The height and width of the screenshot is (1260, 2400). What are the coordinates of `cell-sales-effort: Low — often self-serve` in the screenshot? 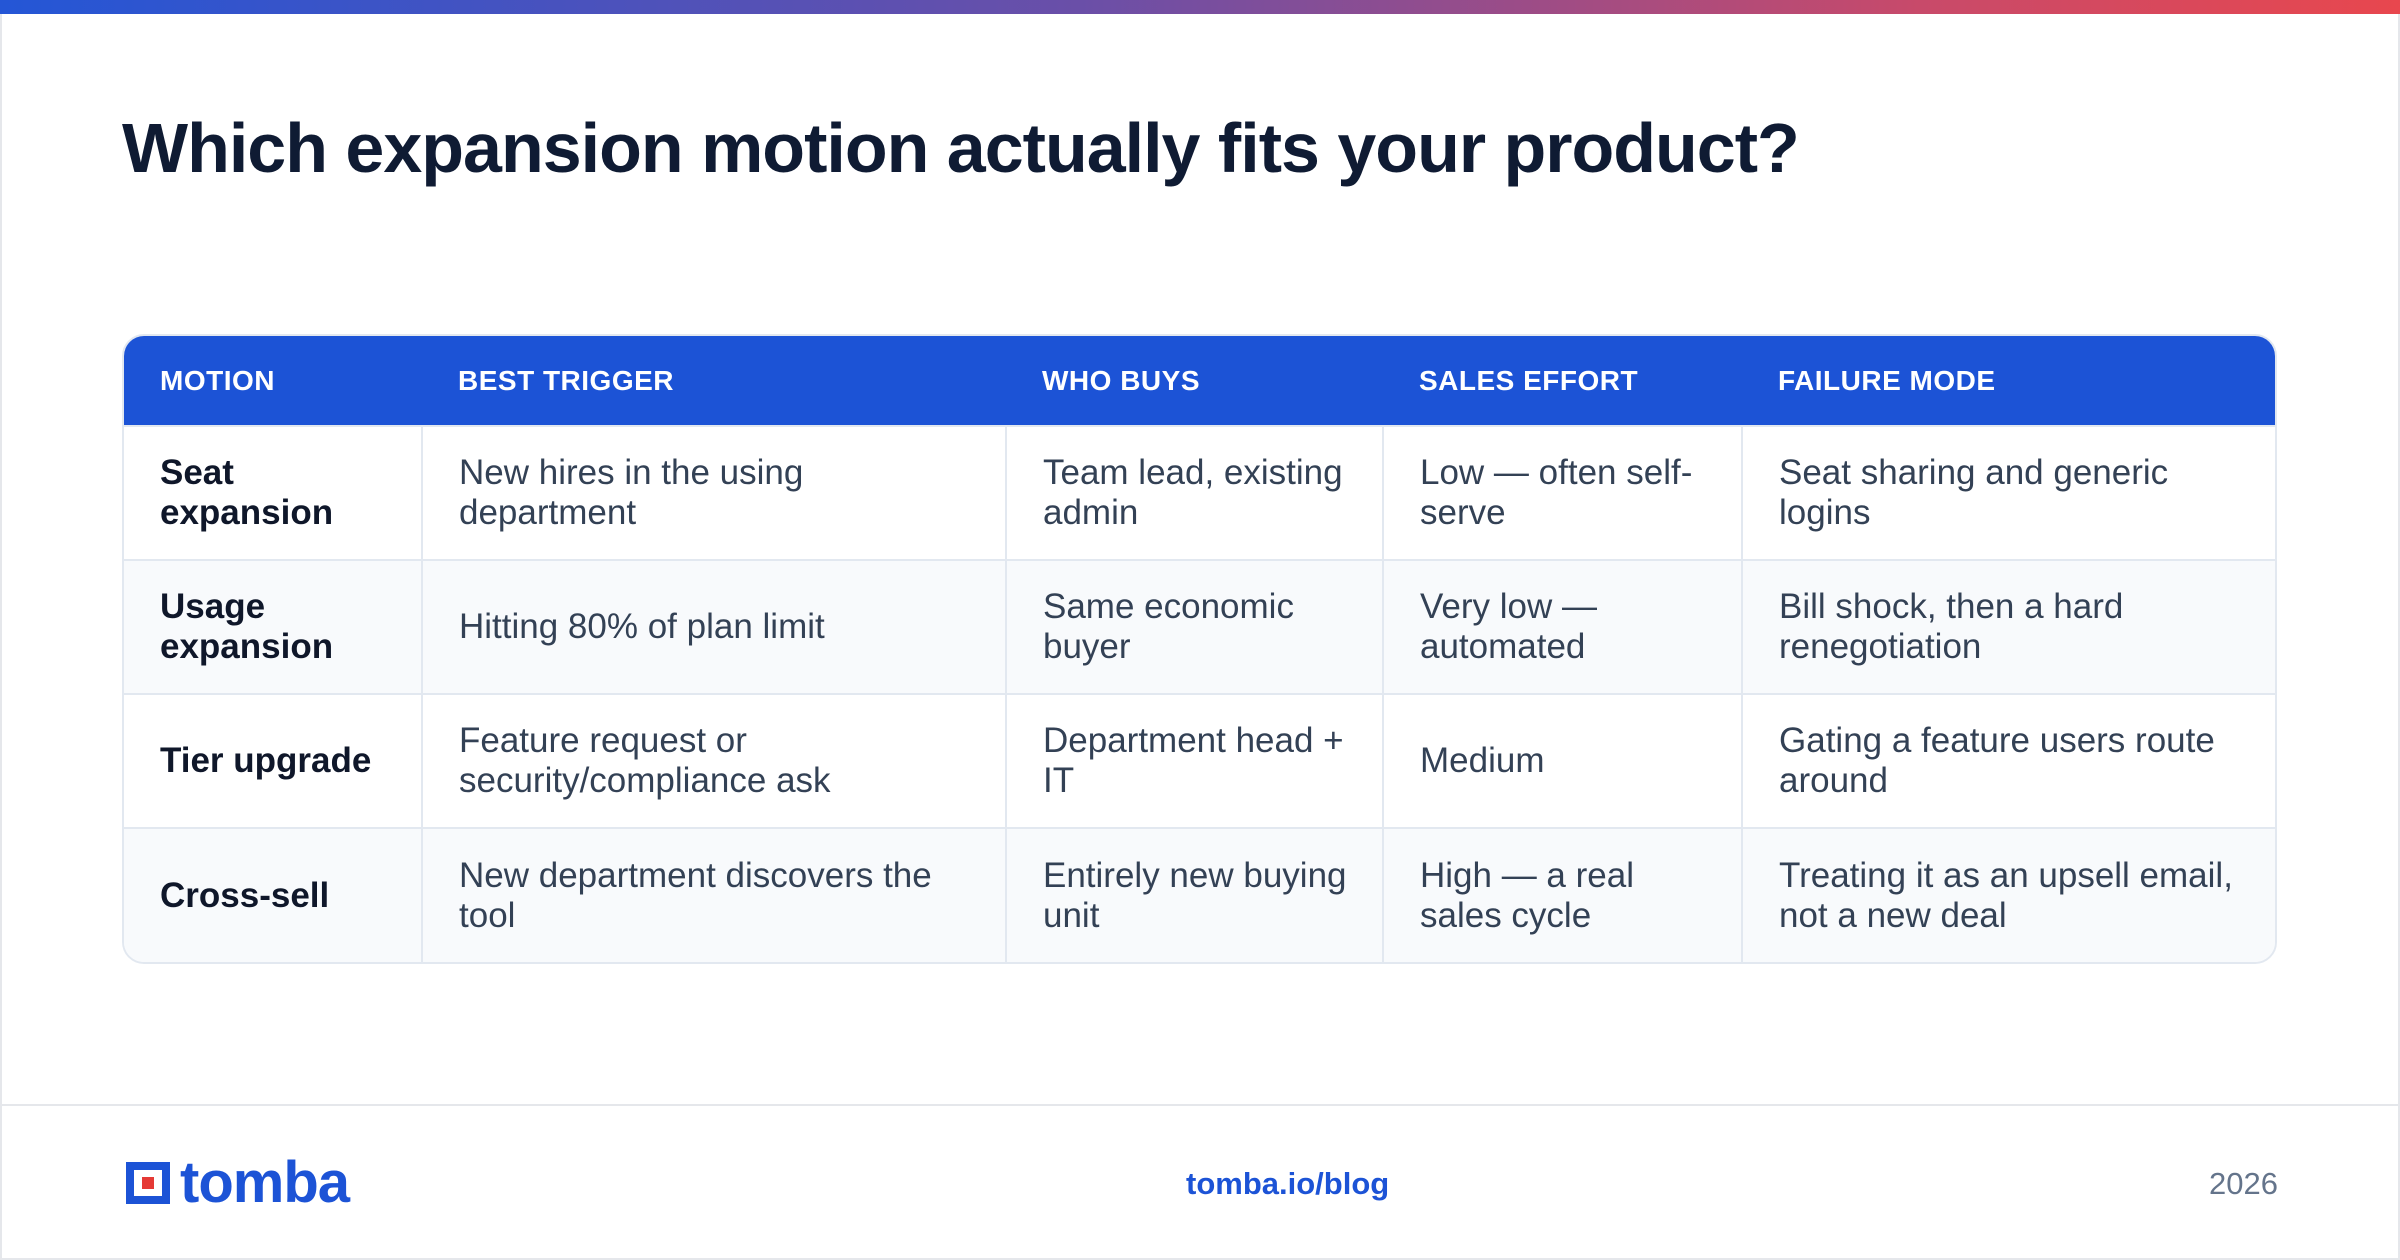 It's located at (1562, 492).